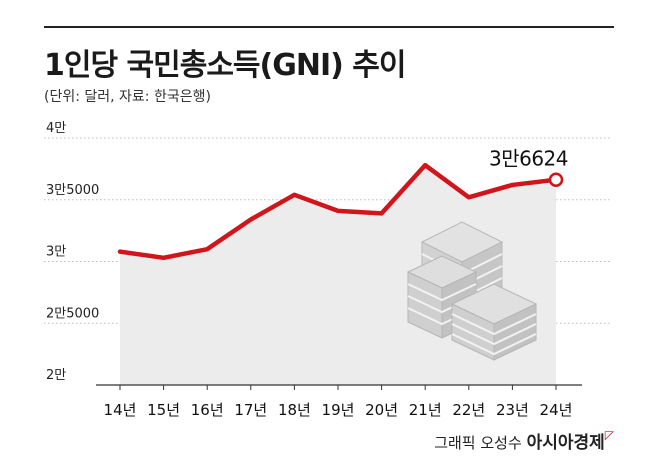  Describe the element at coordinates (163, 410) in the screenshot. I see `x-tick-label: 15년` at that location.